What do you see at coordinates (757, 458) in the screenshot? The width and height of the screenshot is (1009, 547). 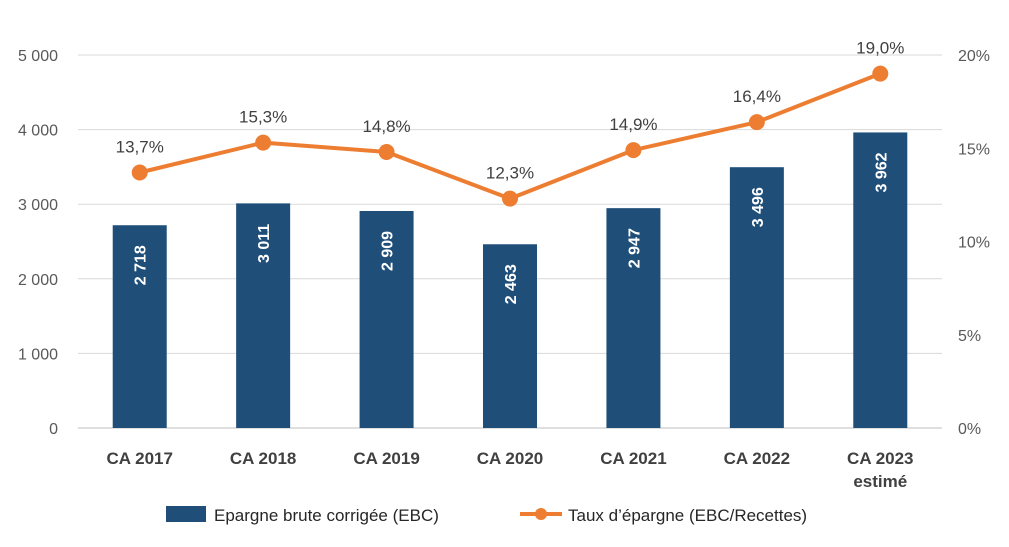 I see `x-tick-label: CA 2022` at bounding box center [757, 458].